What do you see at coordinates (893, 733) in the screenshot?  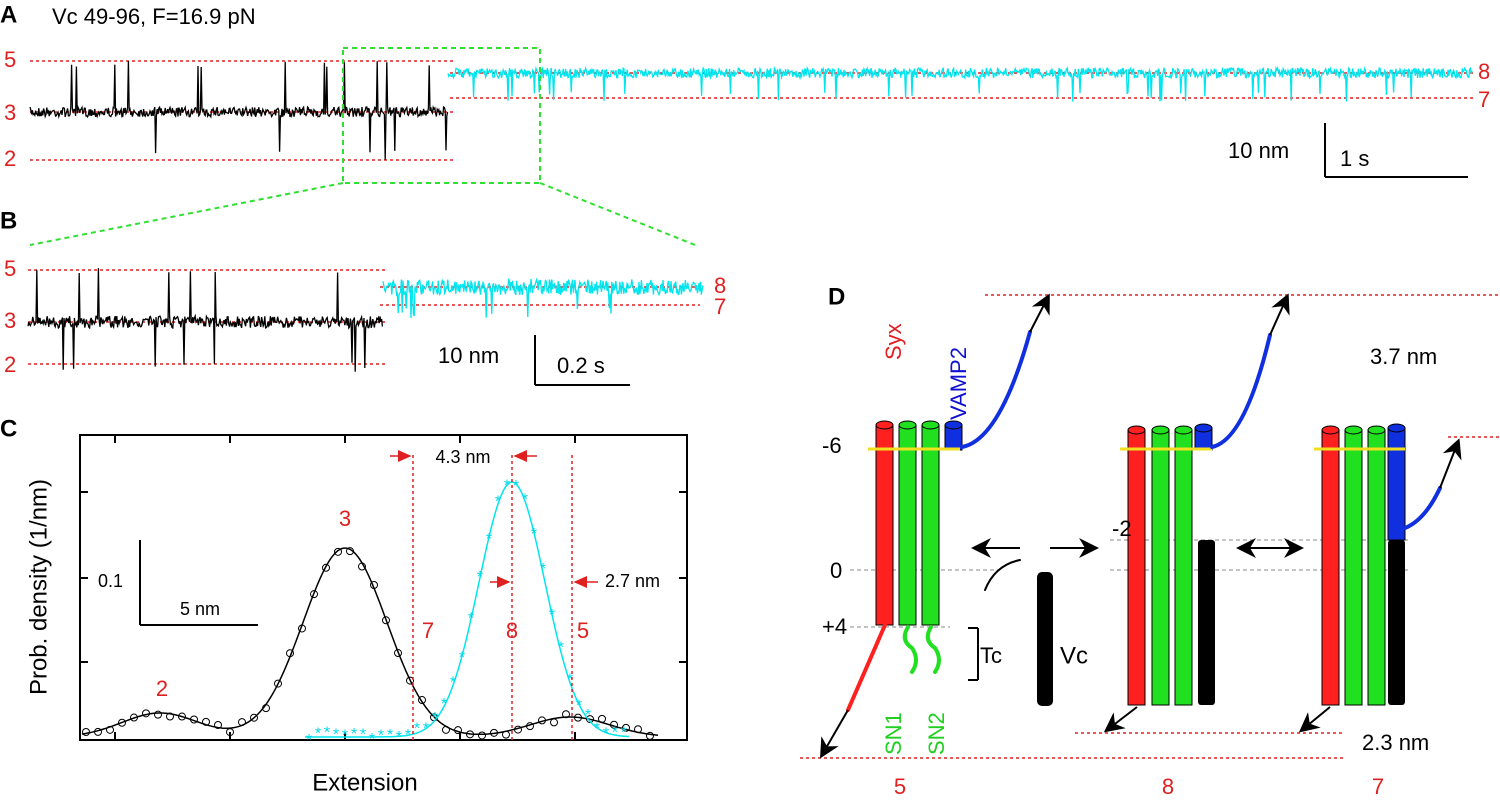 I see `protein-label: SN1` at bounding box center [893, 733].